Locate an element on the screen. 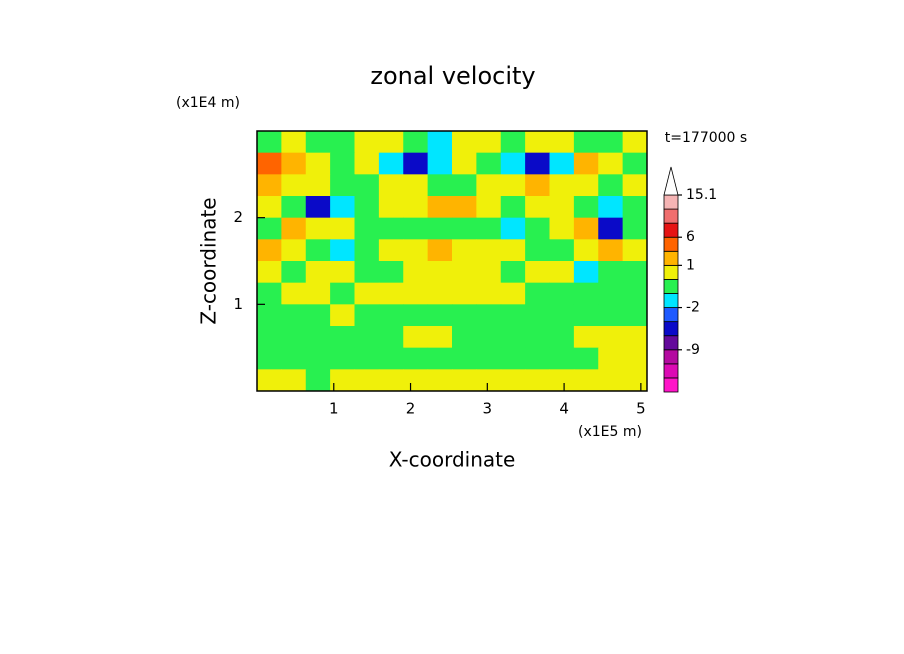 The width and height of the screenshot is (904, 654). y-unit: (x1E4 m) is located at coordinates (208, 103).